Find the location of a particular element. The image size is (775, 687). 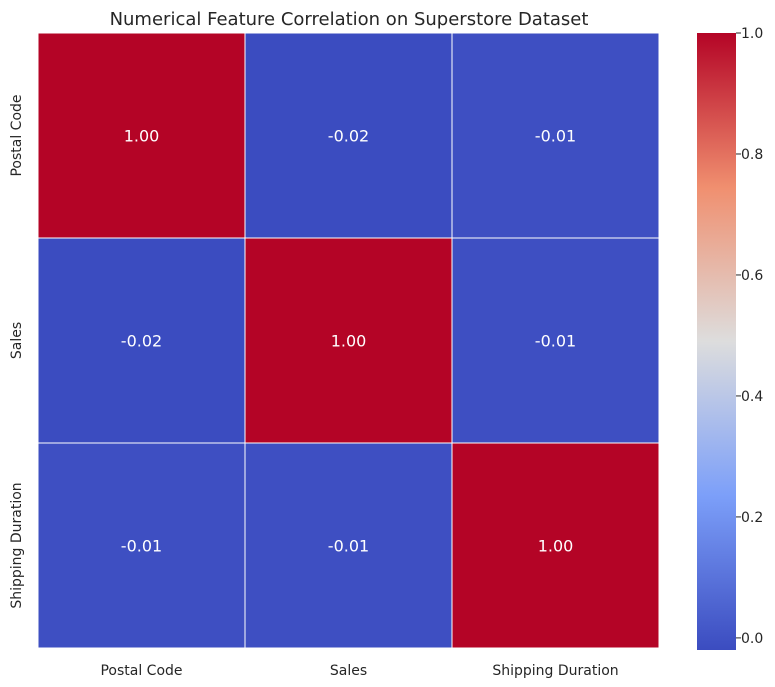

colorbar-tick-label: 1.0 is located at coordinates (752, 34).